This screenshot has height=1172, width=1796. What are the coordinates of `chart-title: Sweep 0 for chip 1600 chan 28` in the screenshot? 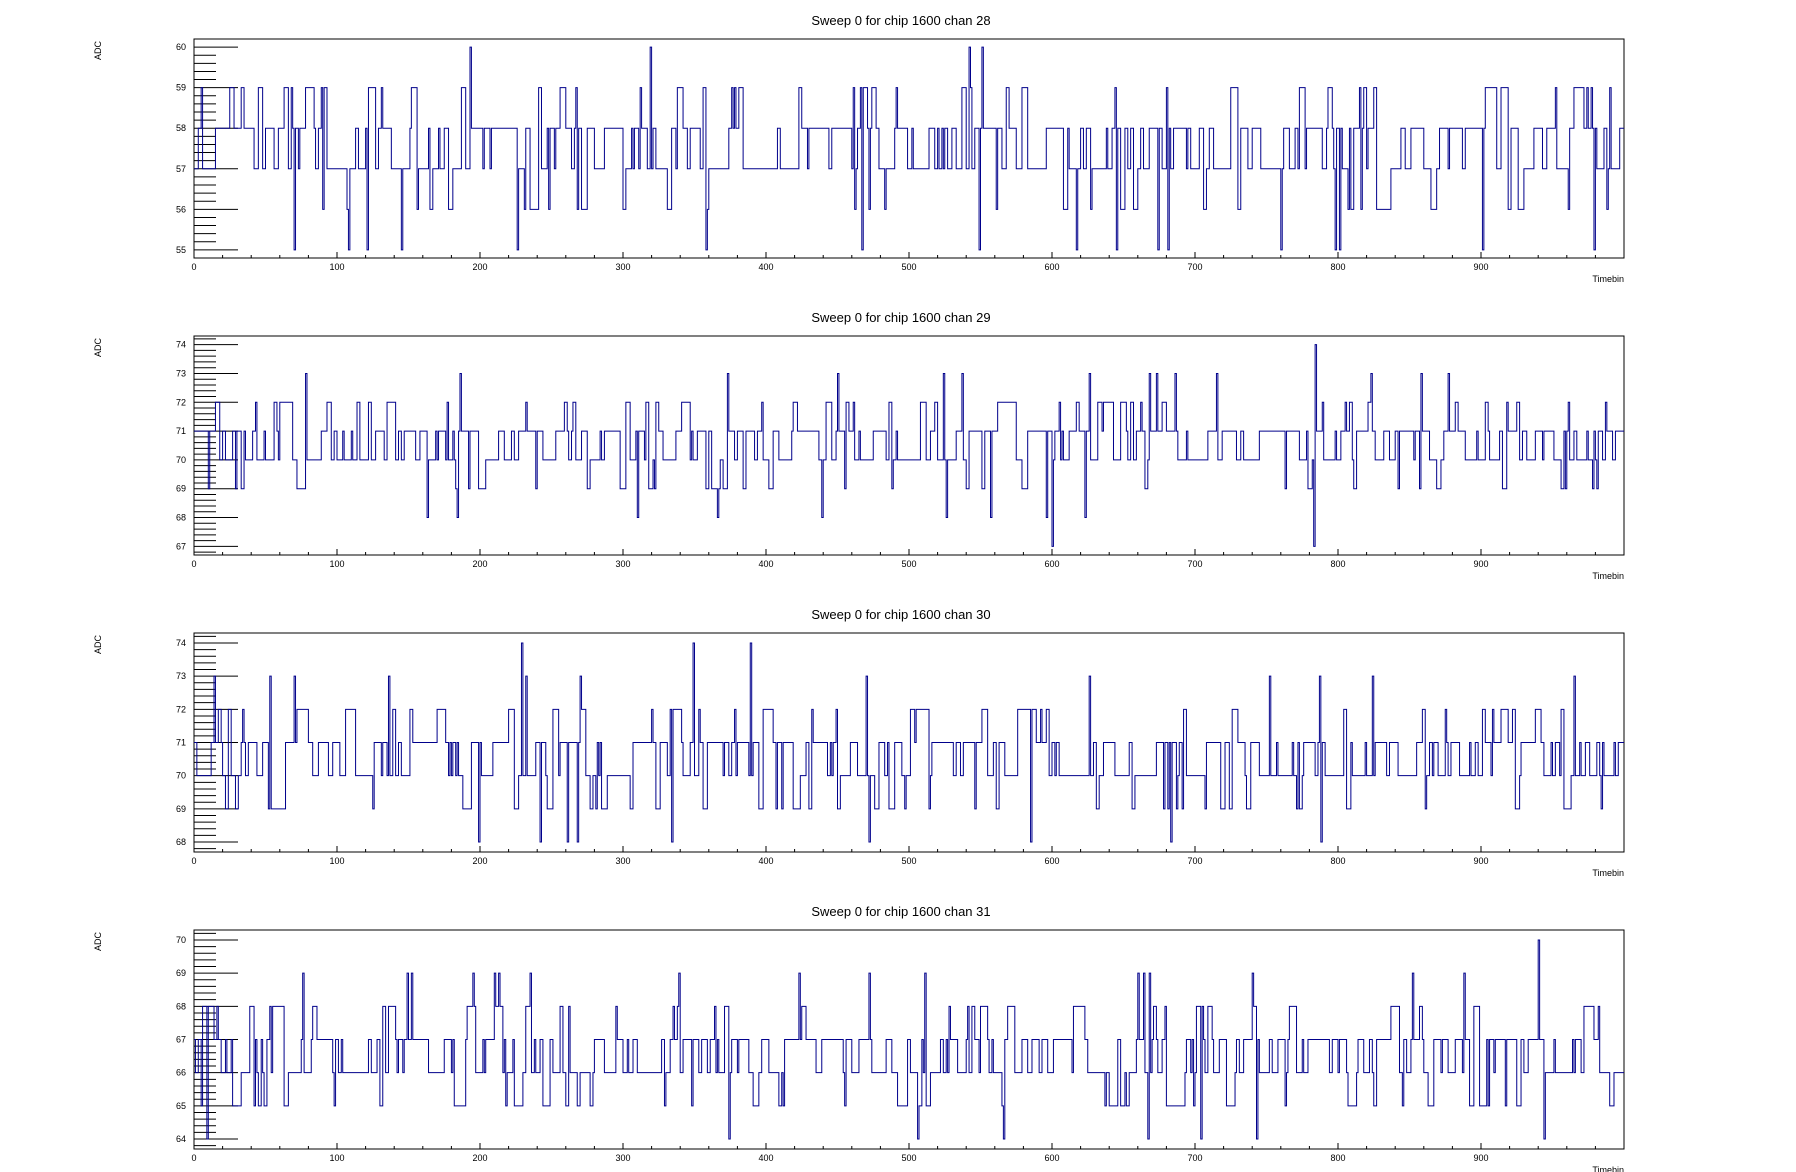 It's located at (900, 20).